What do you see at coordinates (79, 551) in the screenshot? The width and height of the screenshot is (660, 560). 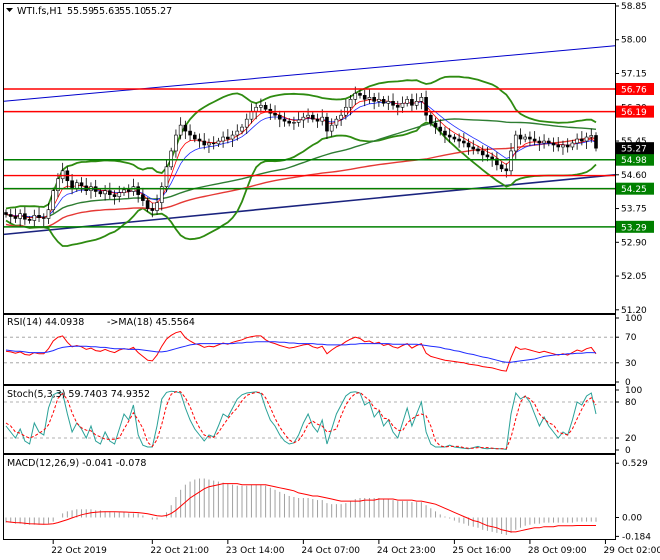 I see `time-tick-label: 22 Oct 2019` at bounding box center [79, 551].